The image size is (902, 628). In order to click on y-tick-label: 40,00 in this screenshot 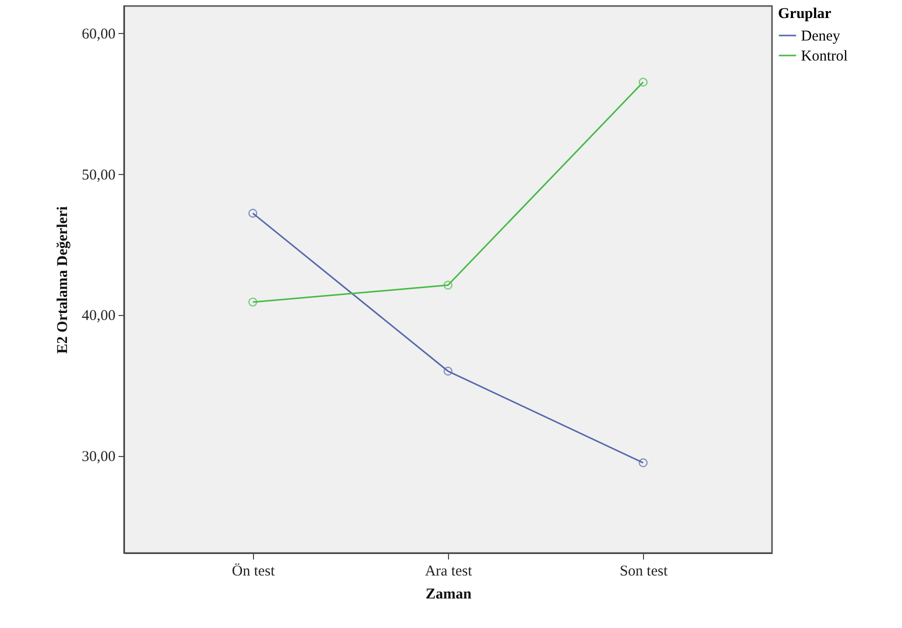, I will do `click(99, 316)`.